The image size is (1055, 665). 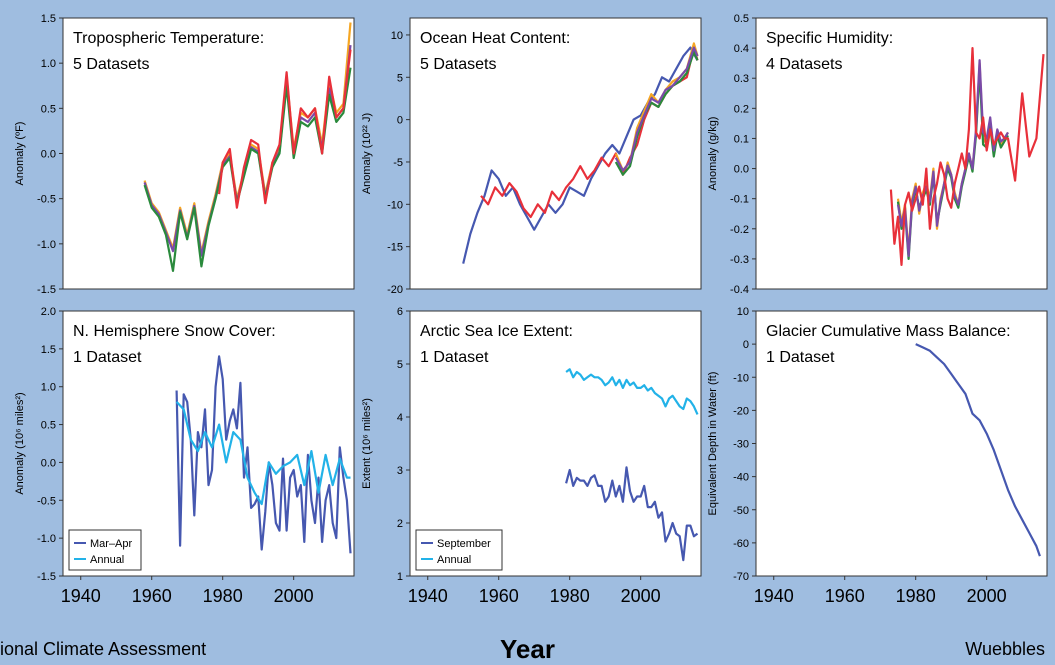 I want to click on y-tick-label: -50, so click(x=741, y=511).